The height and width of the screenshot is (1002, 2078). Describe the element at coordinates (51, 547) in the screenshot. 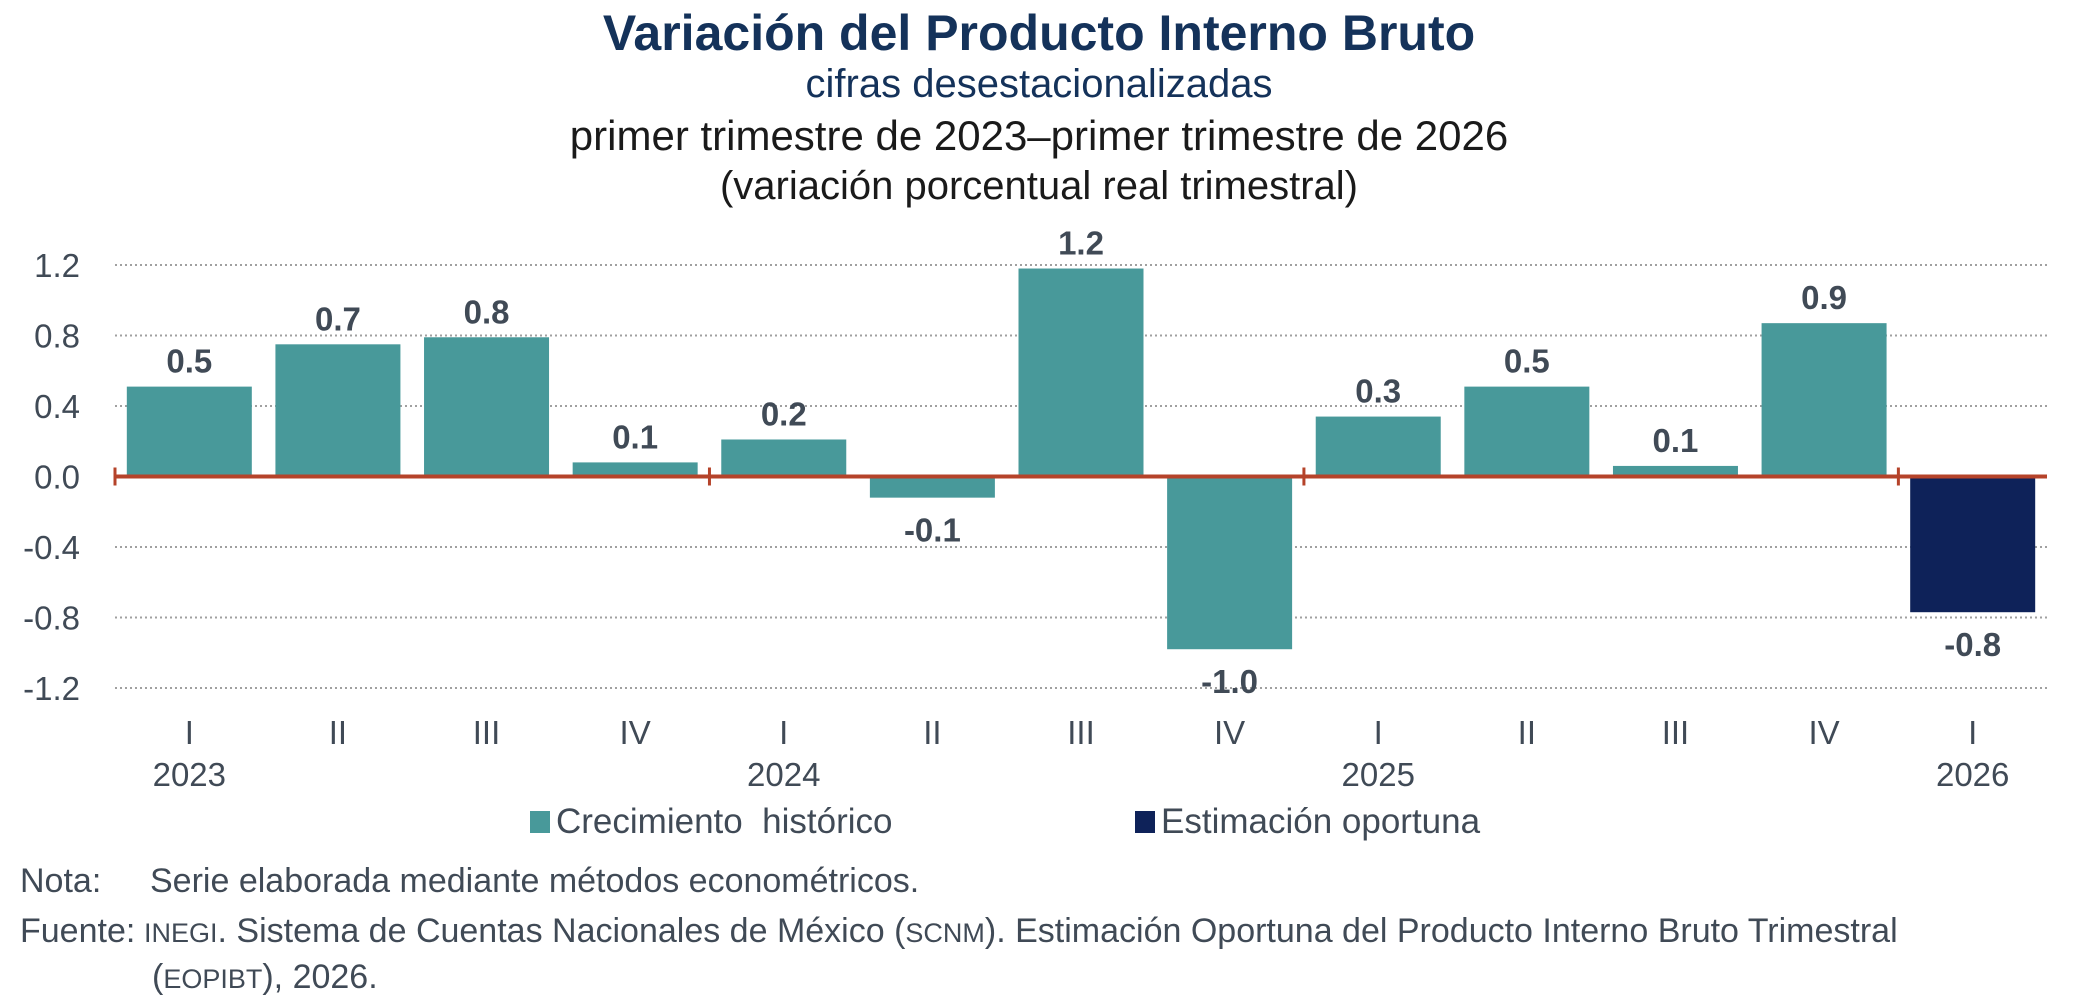

I see `y-tick-label: -0.4` at that location.